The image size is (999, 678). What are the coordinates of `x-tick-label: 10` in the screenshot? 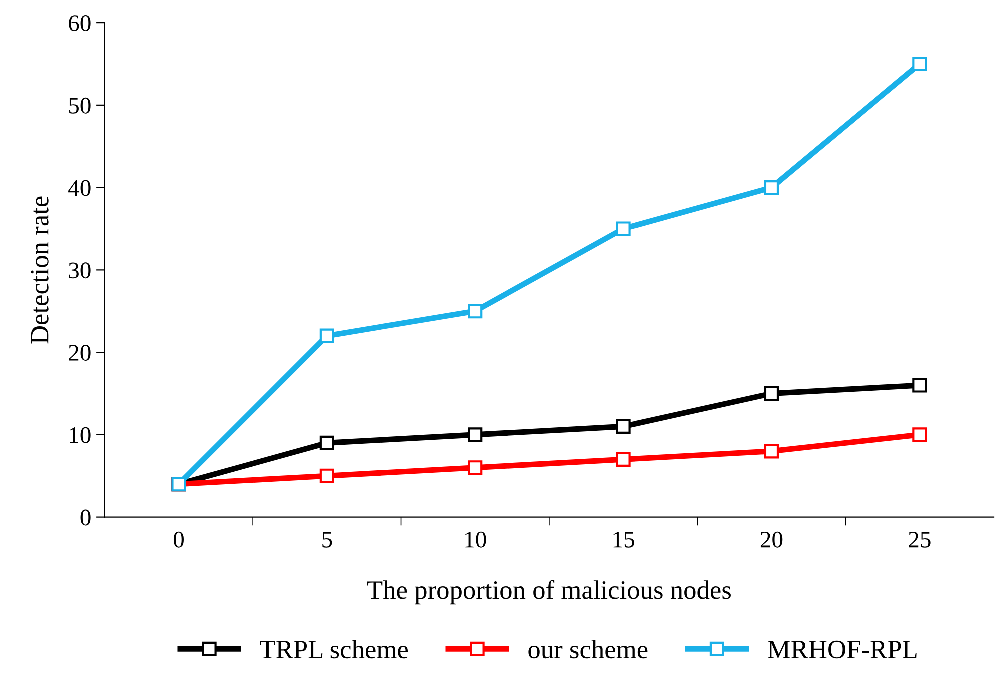 It's located at (476, 540).